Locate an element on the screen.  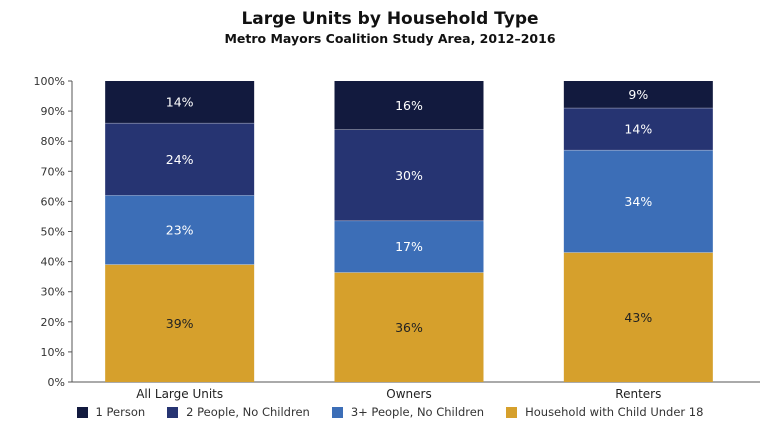
legend-label: 1 Person is located at coordinates (120, 412).